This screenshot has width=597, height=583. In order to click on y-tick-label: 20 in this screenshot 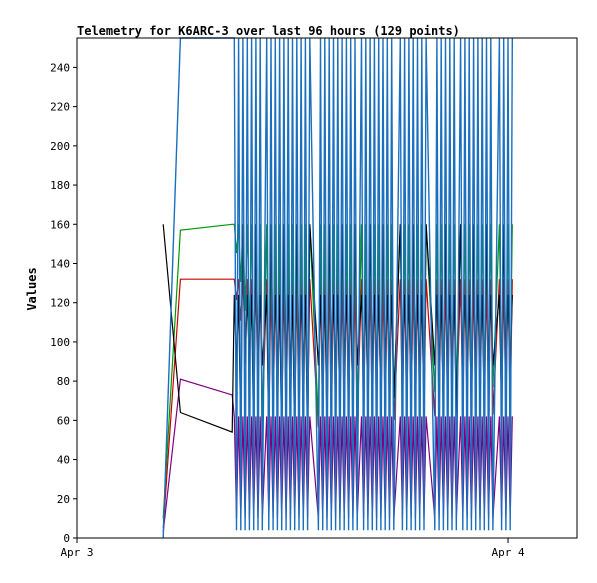, I will do `click(63, 499)`.